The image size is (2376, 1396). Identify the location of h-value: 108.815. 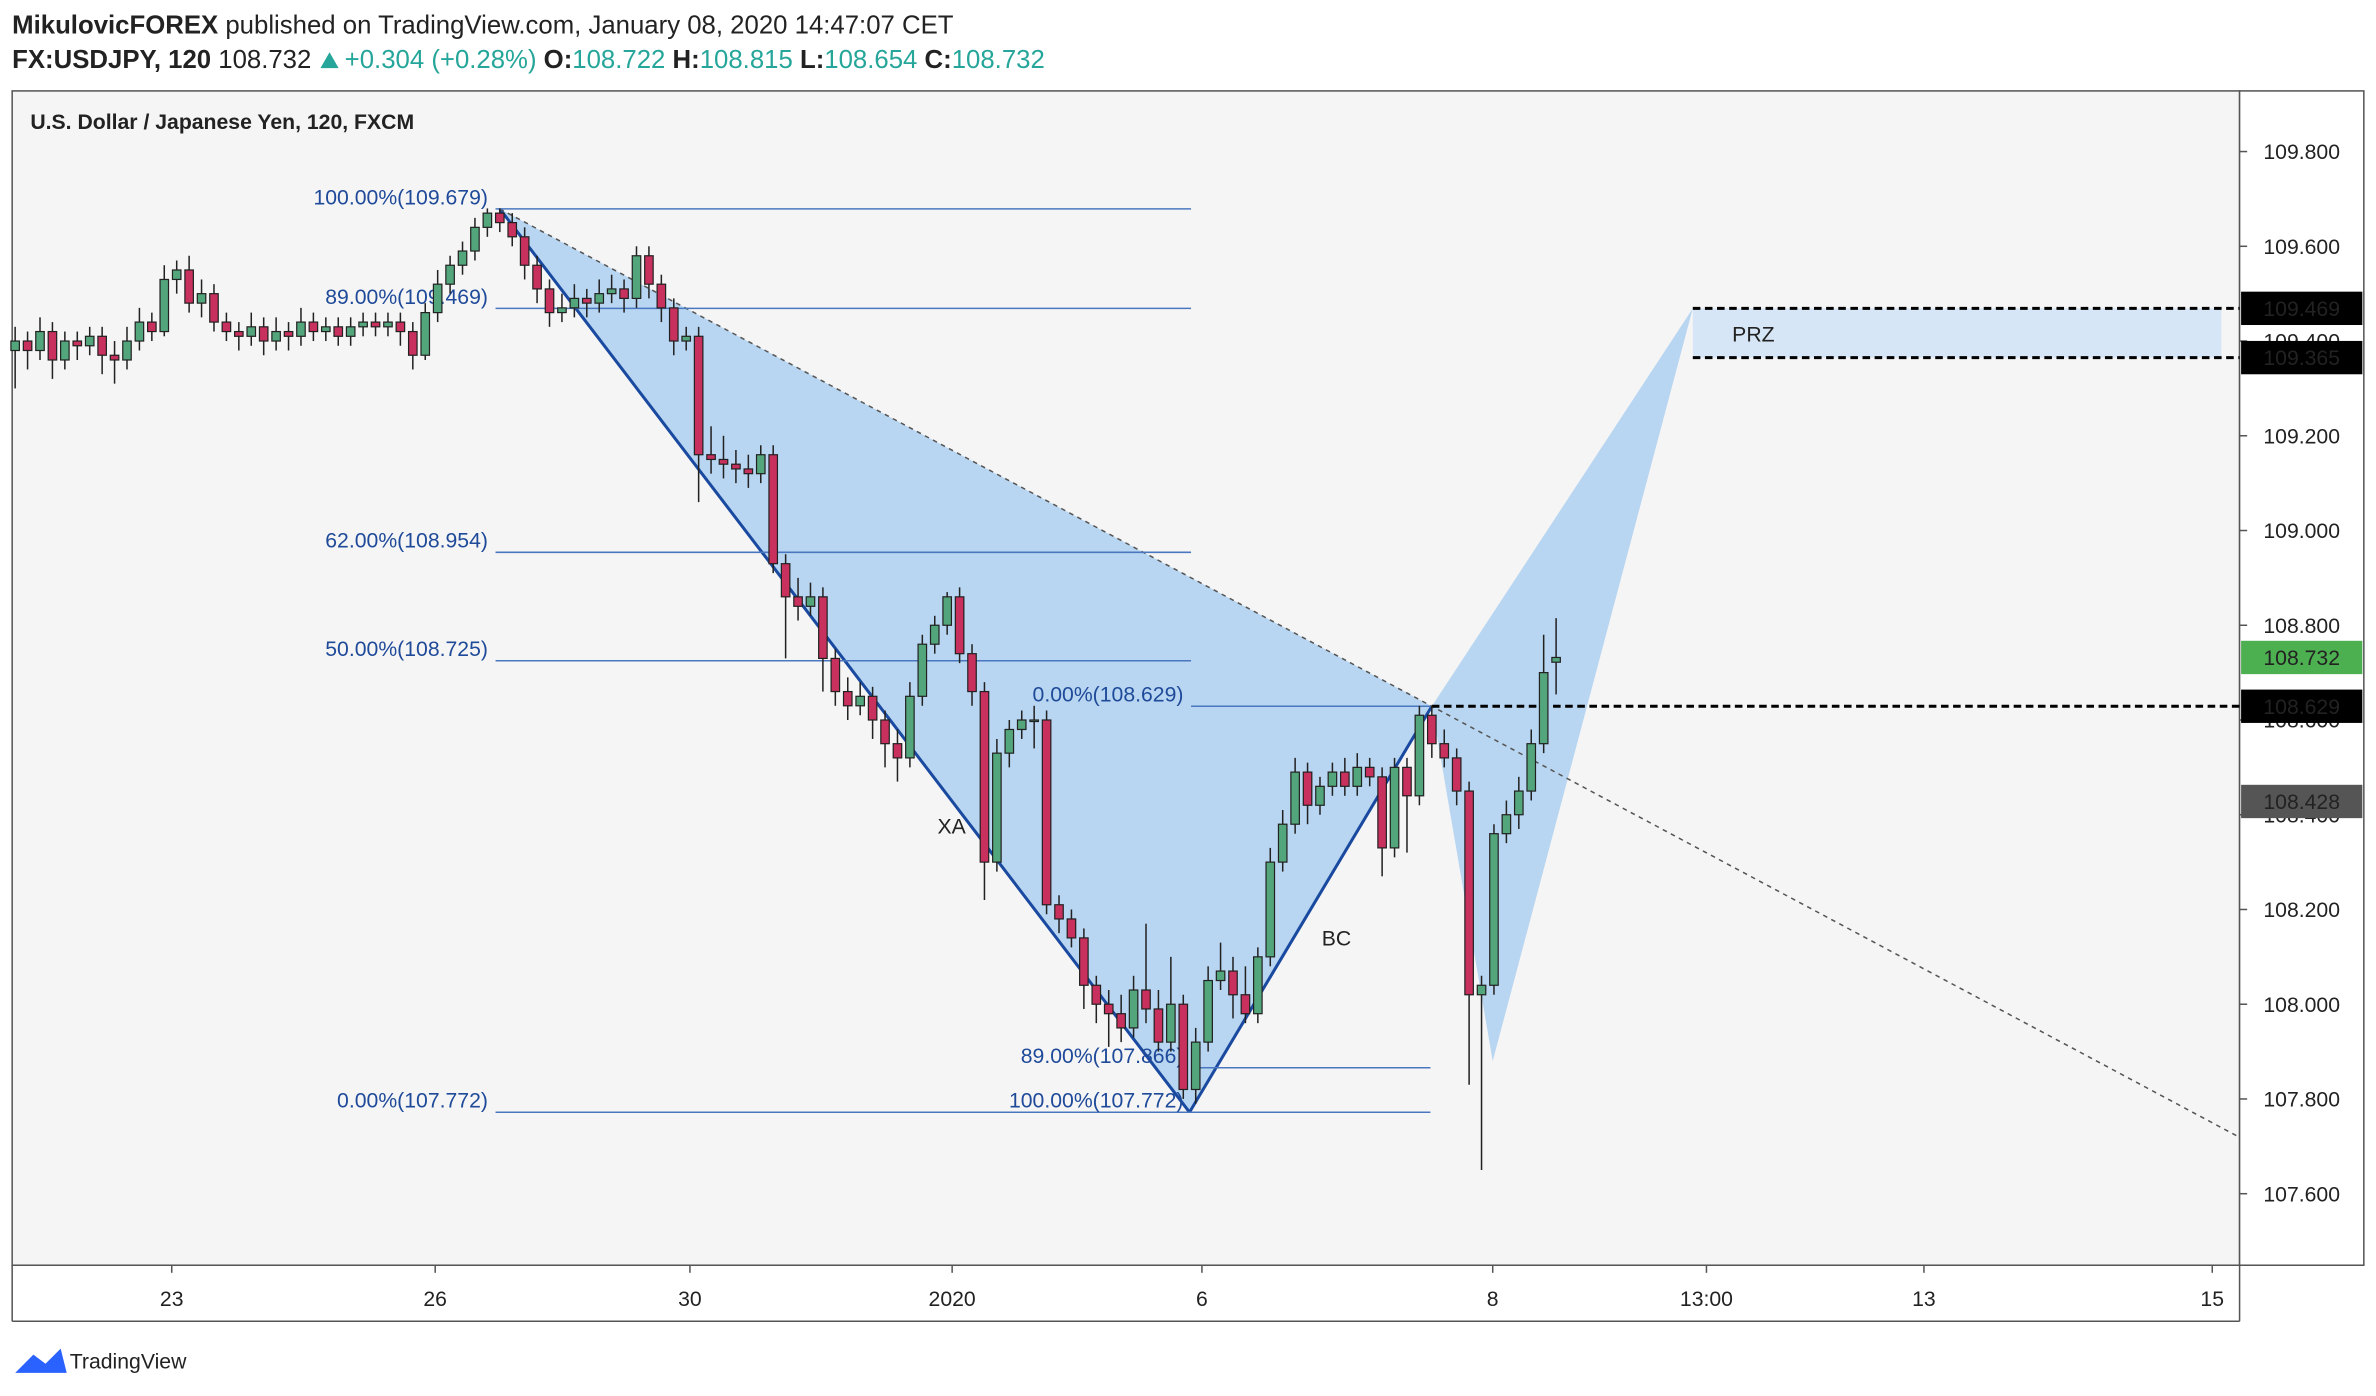
(746, 60).